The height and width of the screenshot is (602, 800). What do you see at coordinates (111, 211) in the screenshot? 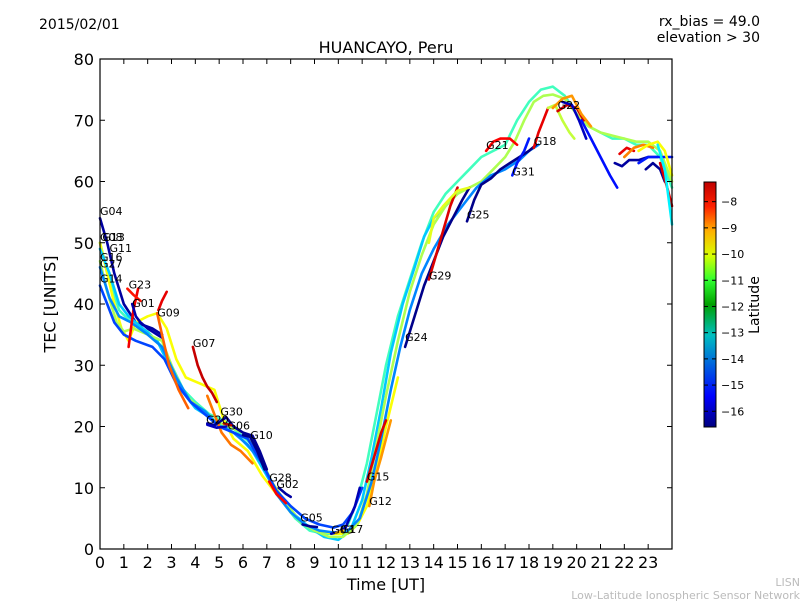
I see `prn-label: G04` at bounding box center [111, 211].